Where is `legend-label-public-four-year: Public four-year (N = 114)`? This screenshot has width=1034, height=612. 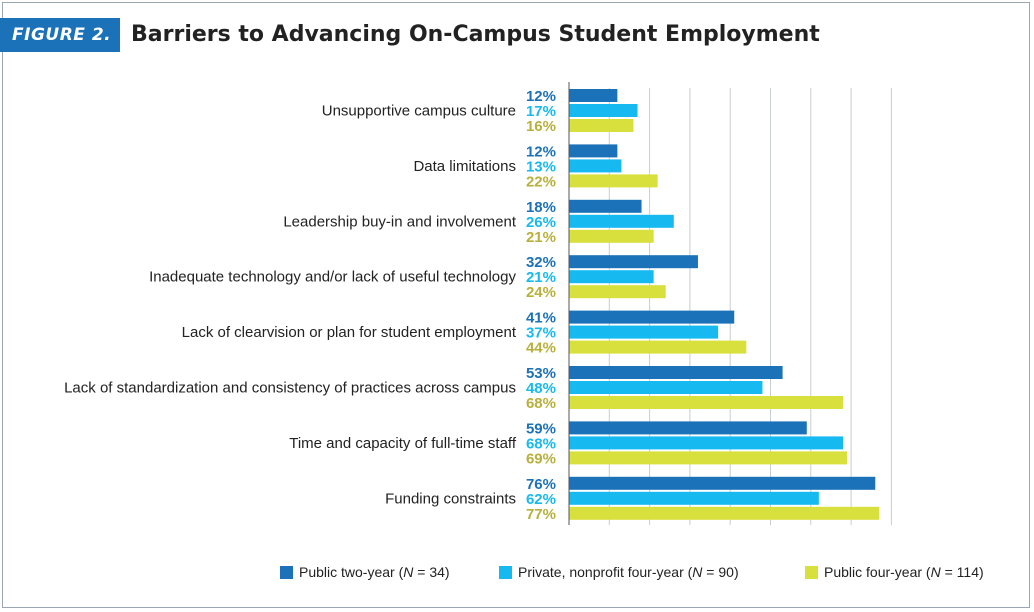
legend-label-public-four-year: Public four-year (N = 114) is located at coordinates (904, 572).